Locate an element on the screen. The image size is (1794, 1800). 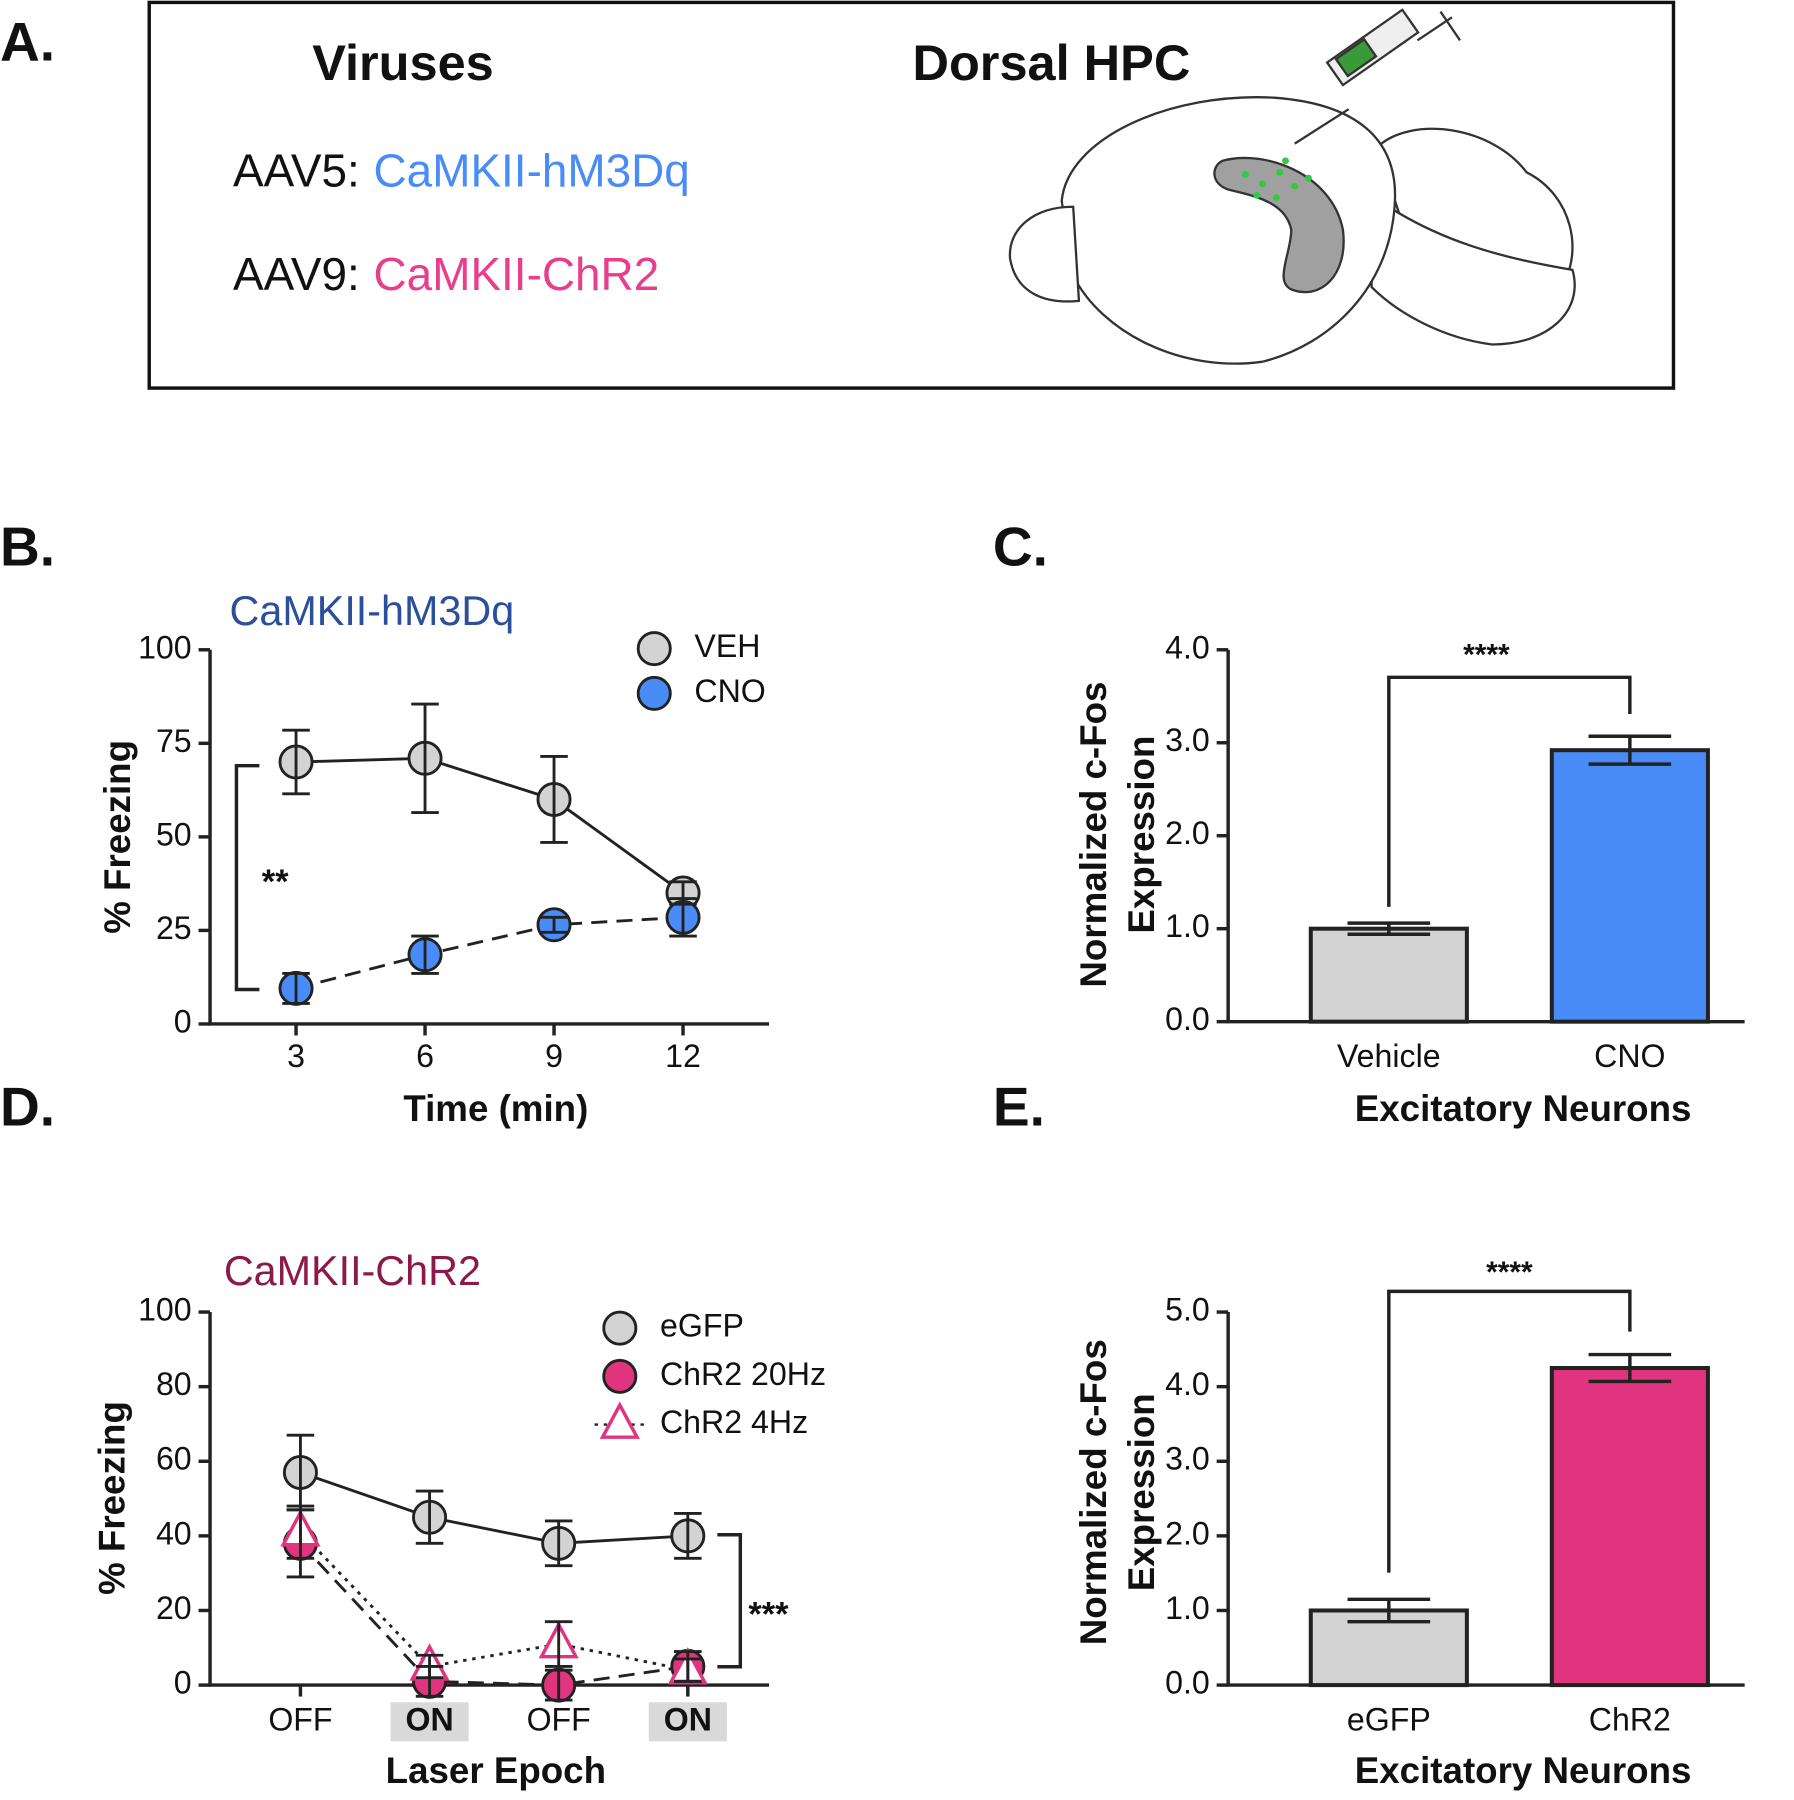
panel-letter: B. is located at coordinates (27, 547).